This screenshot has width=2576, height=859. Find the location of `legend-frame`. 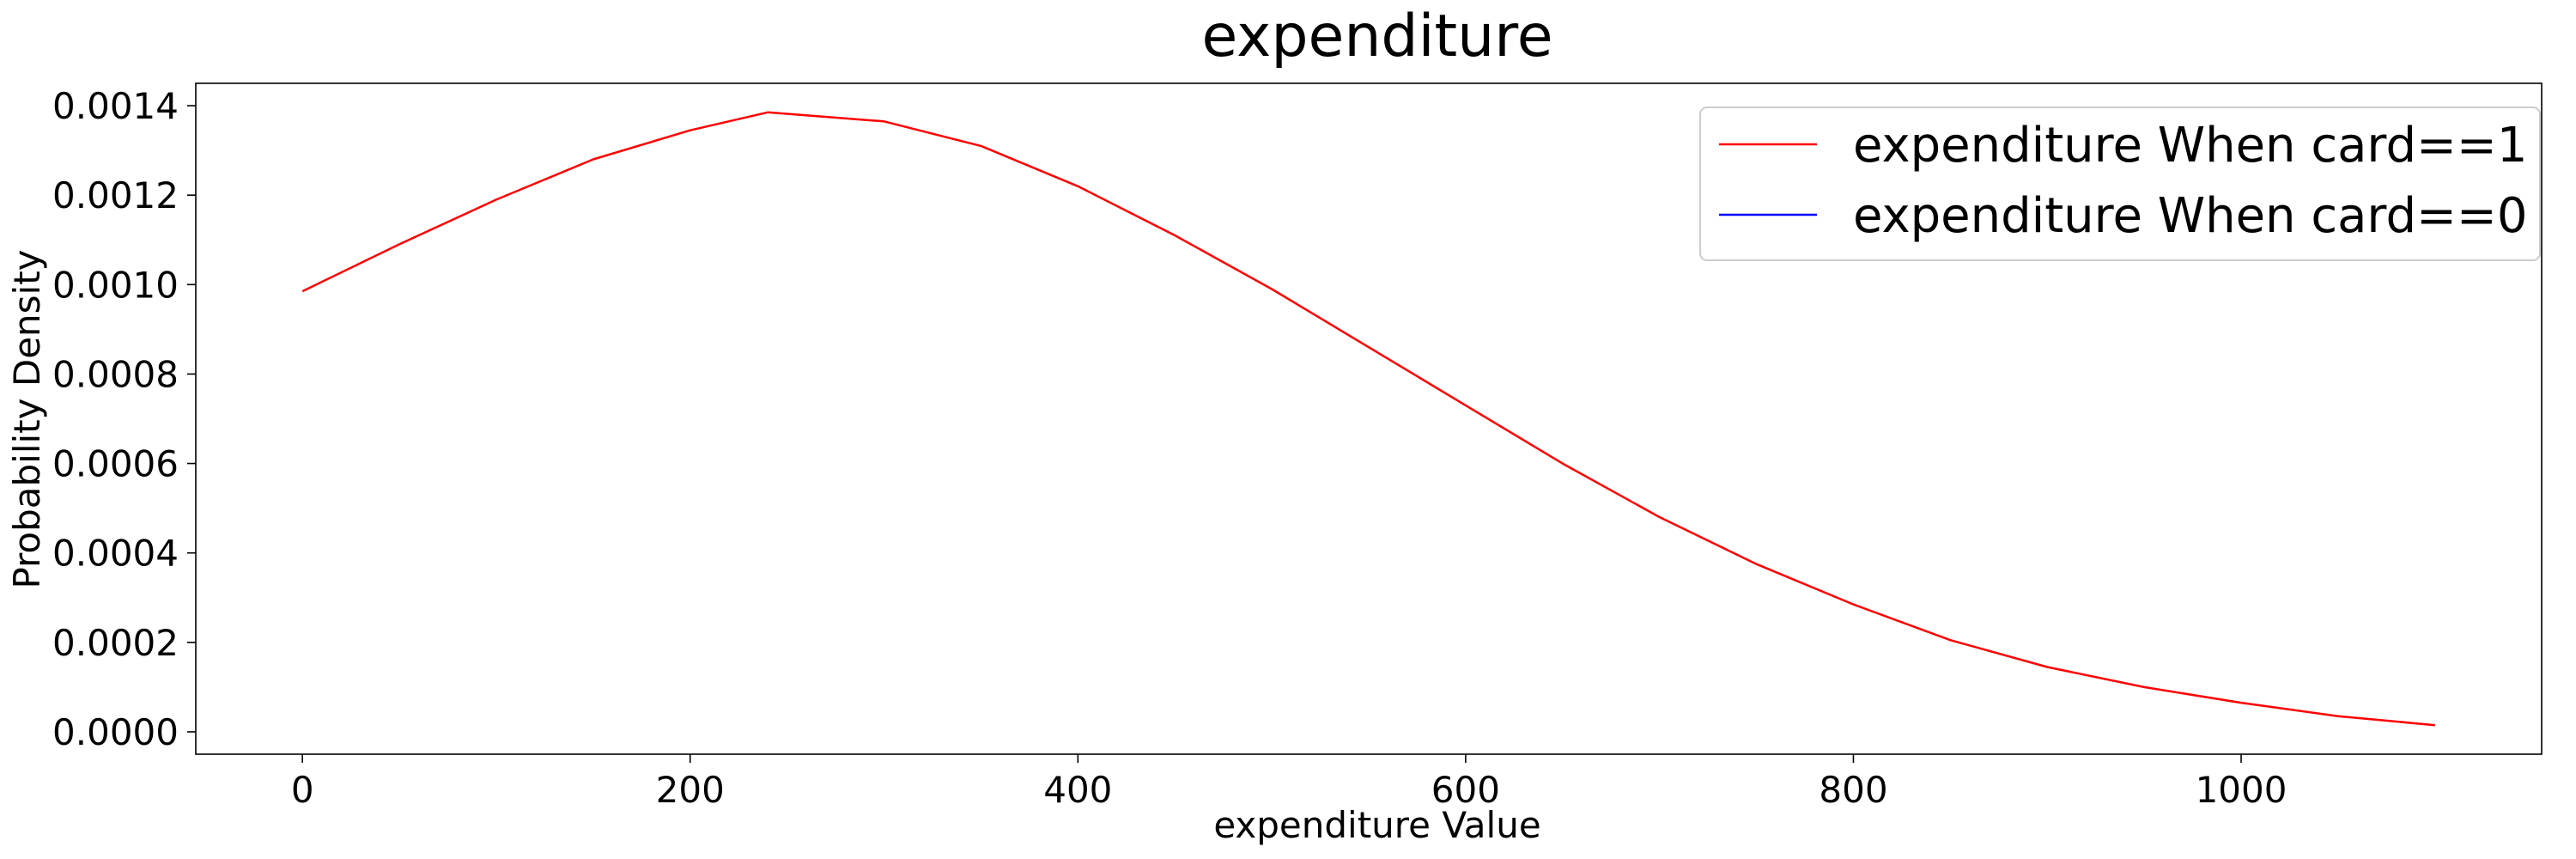

legend-frame is located at coordinates (2120, 184).